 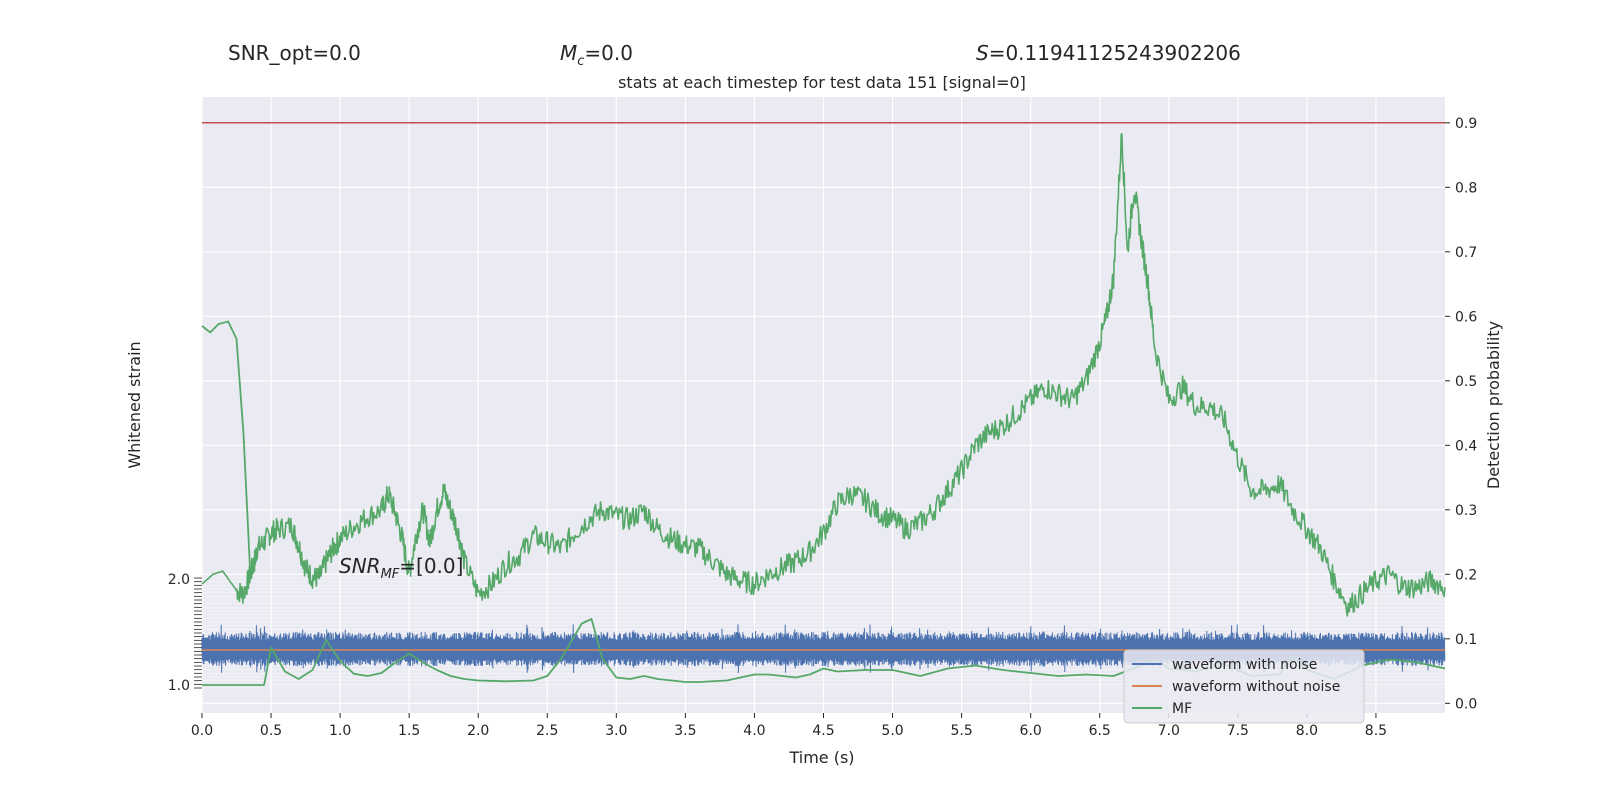 What do you see at coordinates (1244, 665) in the screenshot?
I see `legend-entry-noise: waveform with noise` at bounding box center [1244, 665].